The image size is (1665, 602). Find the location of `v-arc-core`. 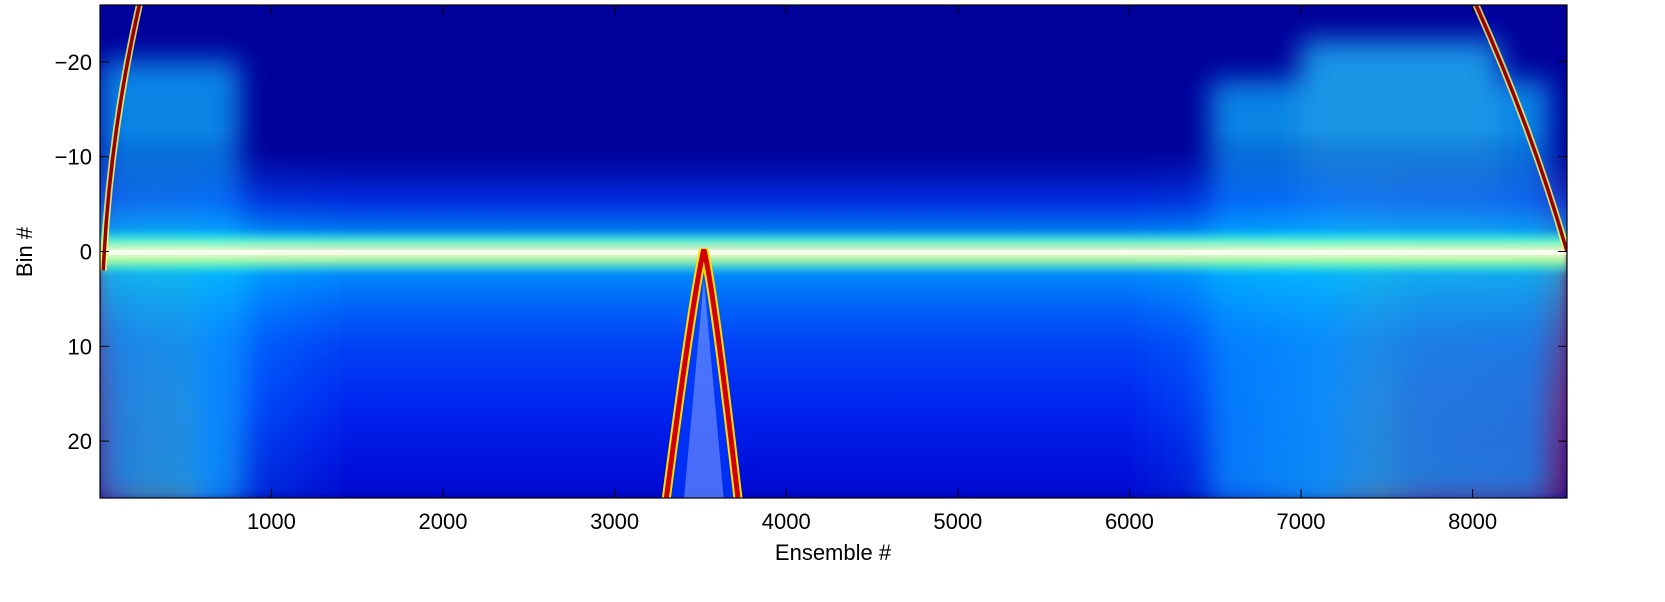

v-arc-core is located at coordinates (702, 373).